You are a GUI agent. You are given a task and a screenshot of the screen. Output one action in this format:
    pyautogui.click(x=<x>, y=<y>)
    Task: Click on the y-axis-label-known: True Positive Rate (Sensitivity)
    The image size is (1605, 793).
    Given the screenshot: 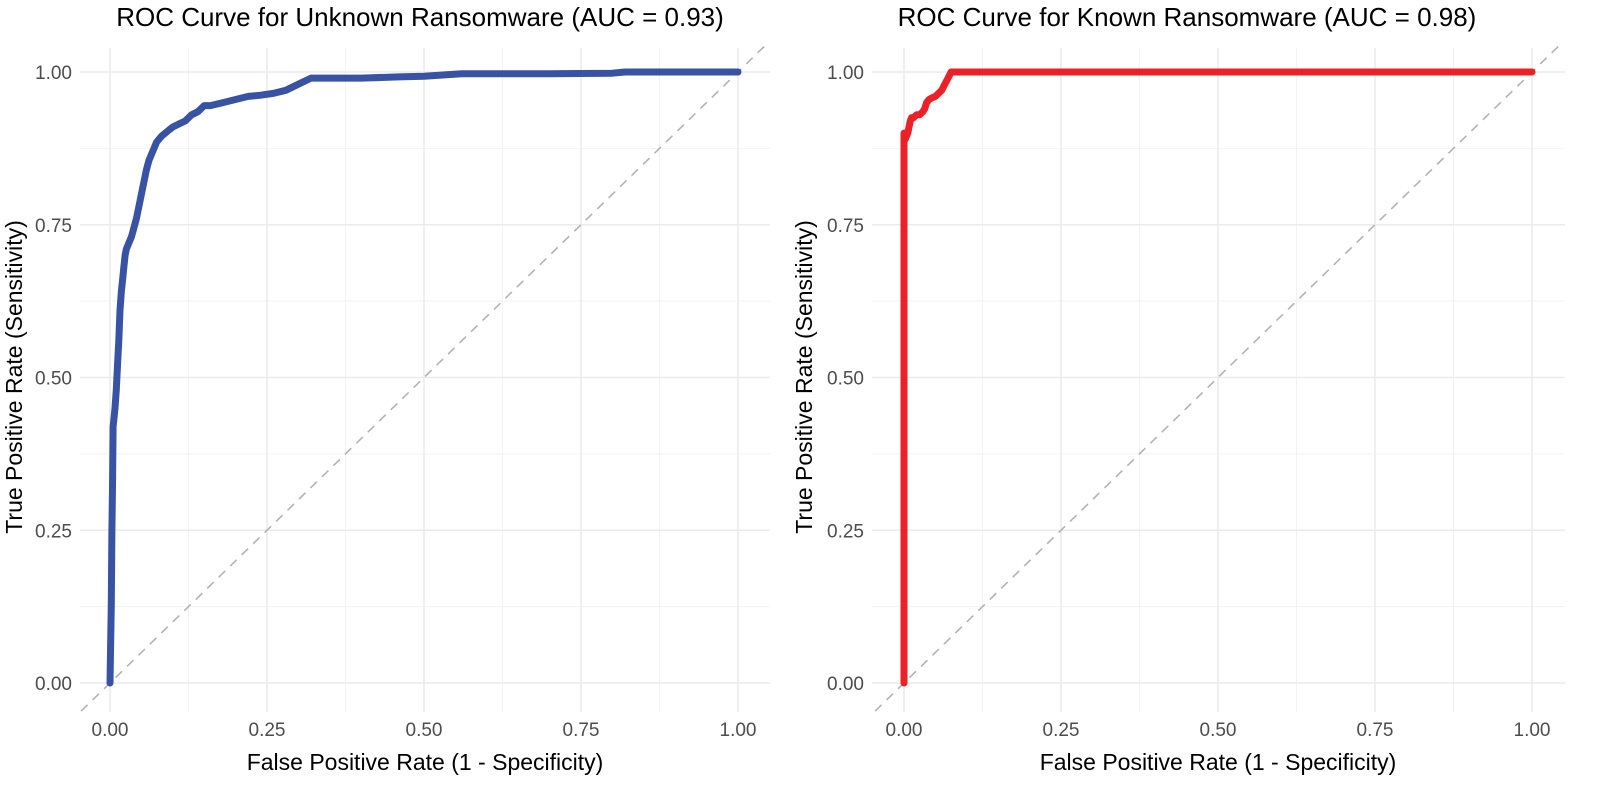 What is the action you would take?
    pyautogui.click(x=804, y=377)
    